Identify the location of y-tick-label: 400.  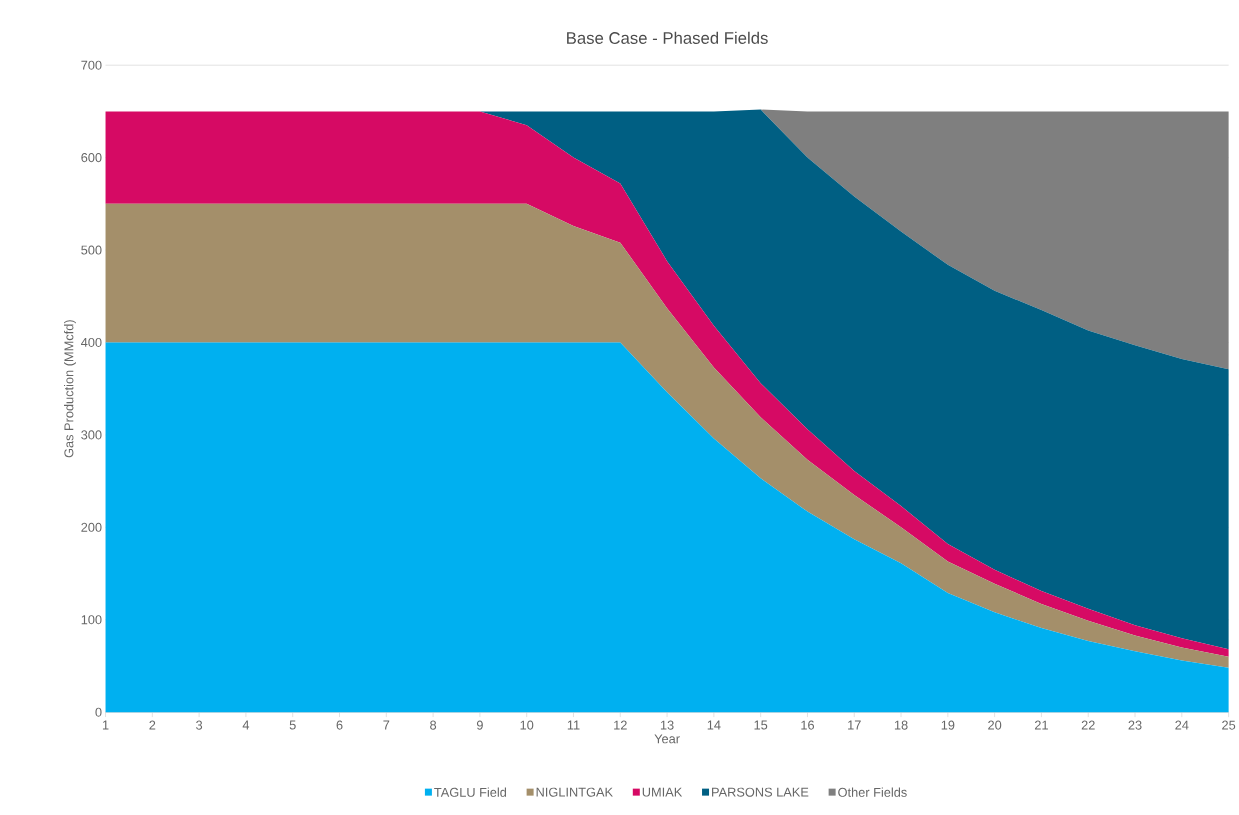
(91, 342).